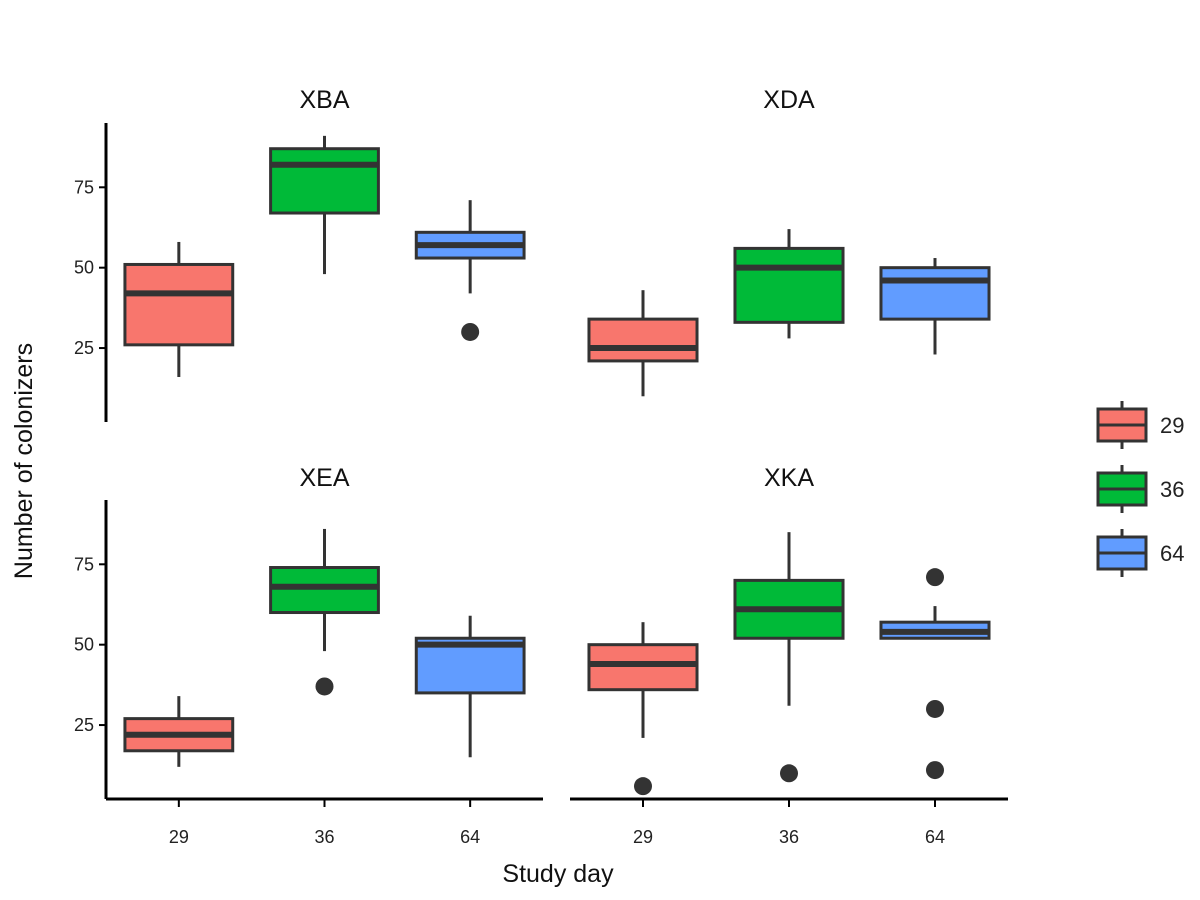 This screenshot has width=1200, height=900. I want to click on facet-xba: XBA 25 50 75, so click(300, 254).